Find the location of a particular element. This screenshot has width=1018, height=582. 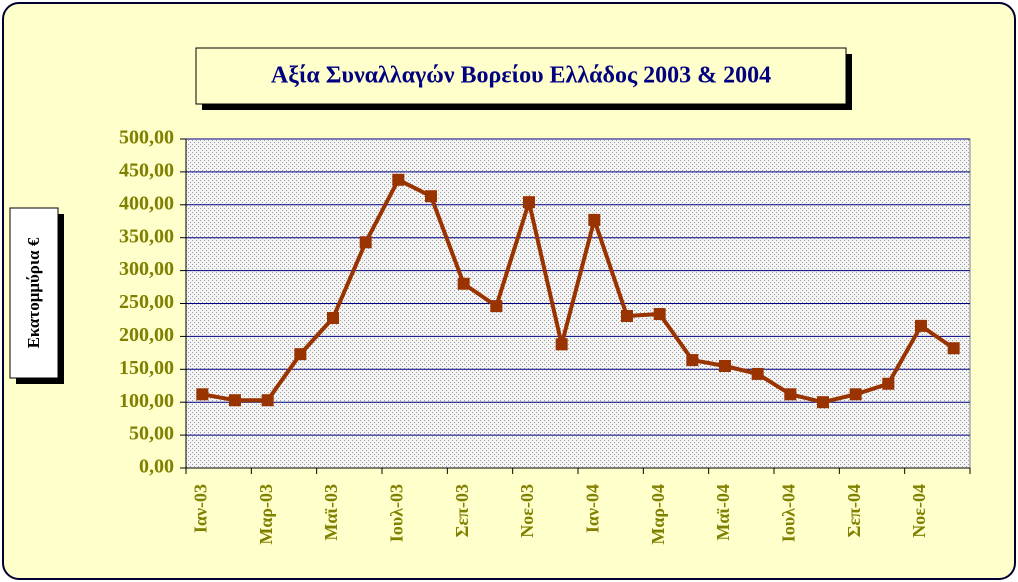

x-tick-label: Ιαν-04 is located at coordinates (592, 508).